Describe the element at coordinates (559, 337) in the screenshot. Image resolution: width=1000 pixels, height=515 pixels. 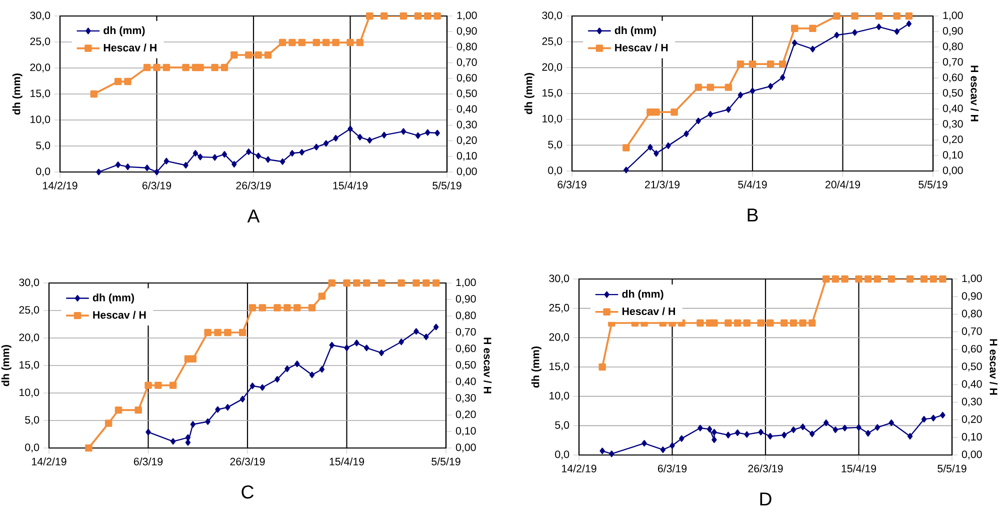
I see `y-tick-label: 20,0` at that location.